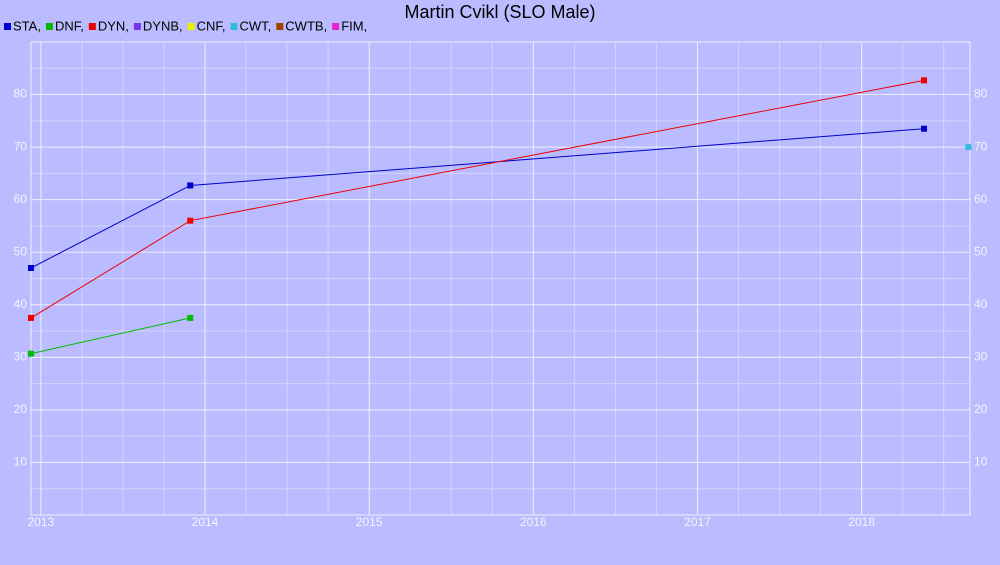 Image resolution: width=1000 pixels, height=565 pixels. I want to click on legend-label: DYNB,, so click(163, 25).